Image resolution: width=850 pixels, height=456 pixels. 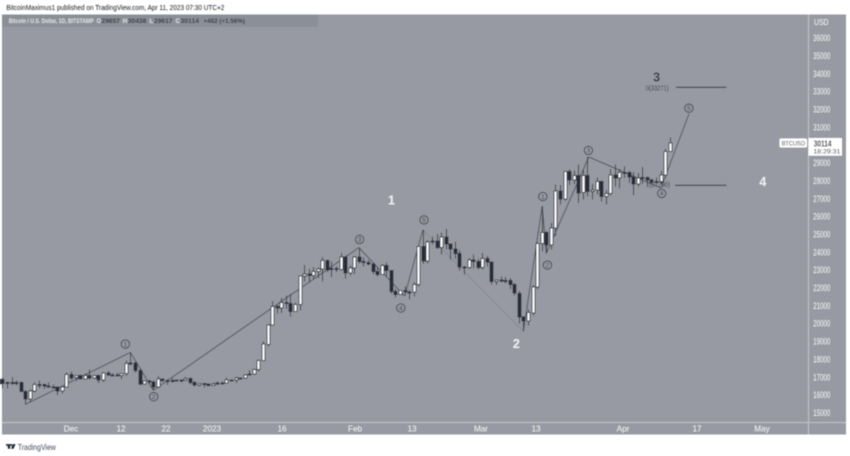 I want to click on svg-text: 25000, so click(x=821, y=235).